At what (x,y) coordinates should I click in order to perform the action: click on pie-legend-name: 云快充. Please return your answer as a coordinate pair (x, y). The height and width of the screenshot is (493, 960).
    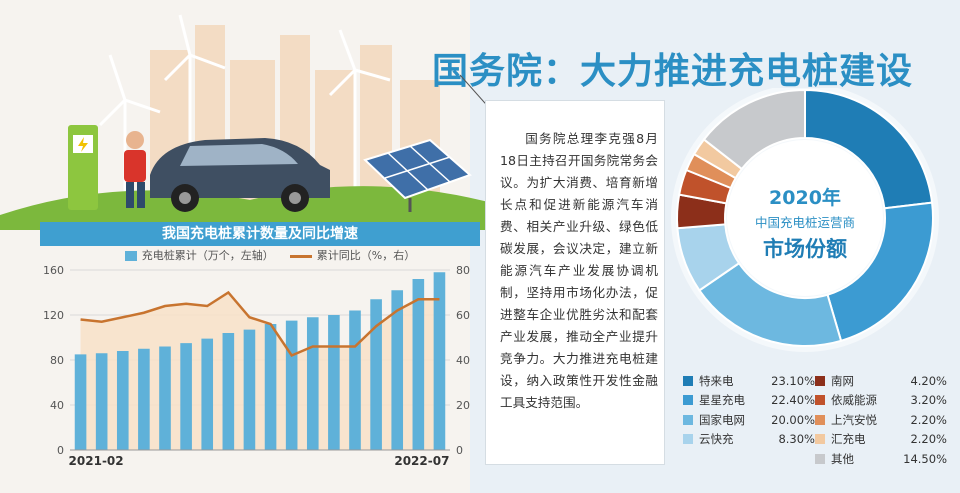
    Looking at the image, I should click on (716, 439).